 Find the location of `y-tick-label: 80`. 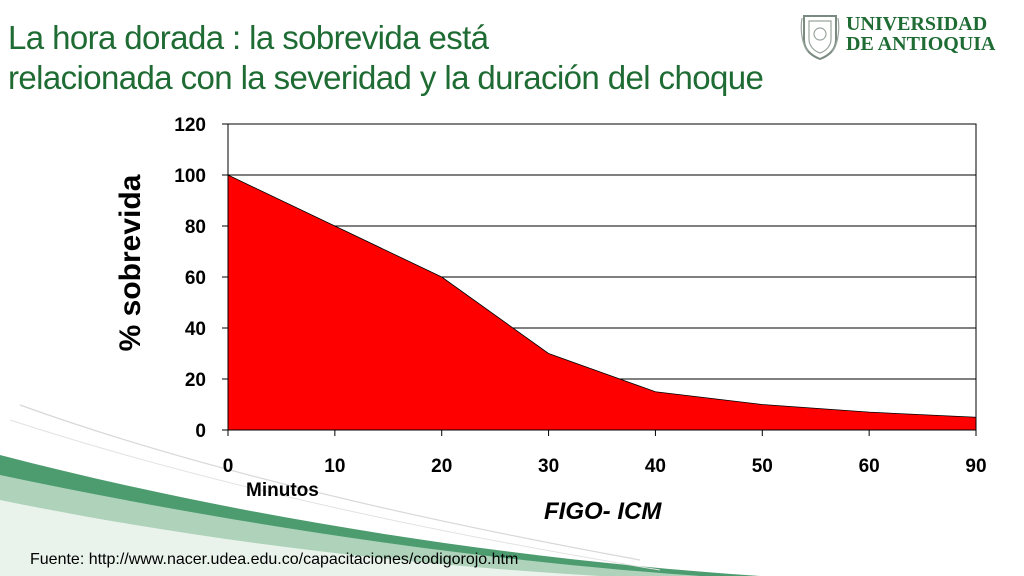

y-tick-label: 80 is located at coordinates (195, 227).